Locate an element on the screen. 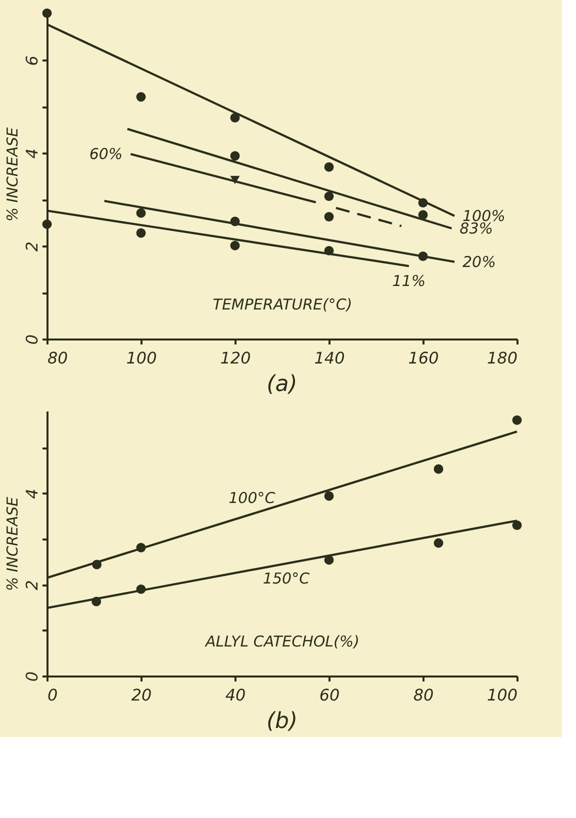 The height and width of the screenshot is (818, 576). x-tick-label: 160 is located at coordinates (423, 358).